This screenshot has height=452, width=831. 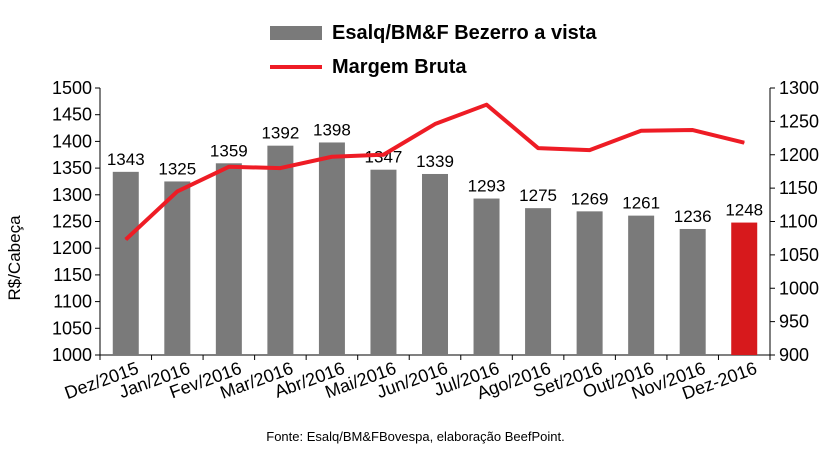 What do you see at coordinates (798, 188) in the screenshot?
I see `y2-tick-label: 1150` at bounding box center [798, 188].